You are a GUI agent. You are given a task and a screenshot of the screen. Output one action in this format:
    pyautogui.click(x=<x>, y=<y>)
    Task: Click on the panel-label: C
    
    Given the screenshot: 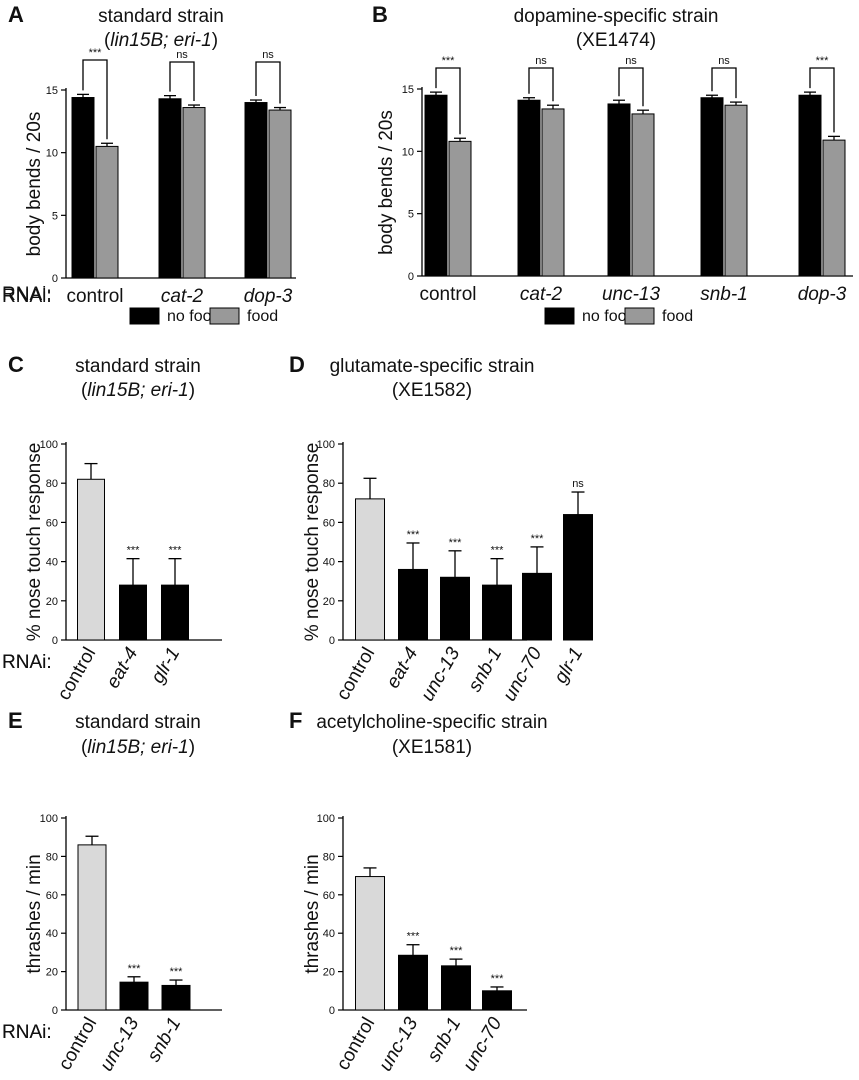 What is the action you would take?
    pyautogui.click(x=16, y=364)
    